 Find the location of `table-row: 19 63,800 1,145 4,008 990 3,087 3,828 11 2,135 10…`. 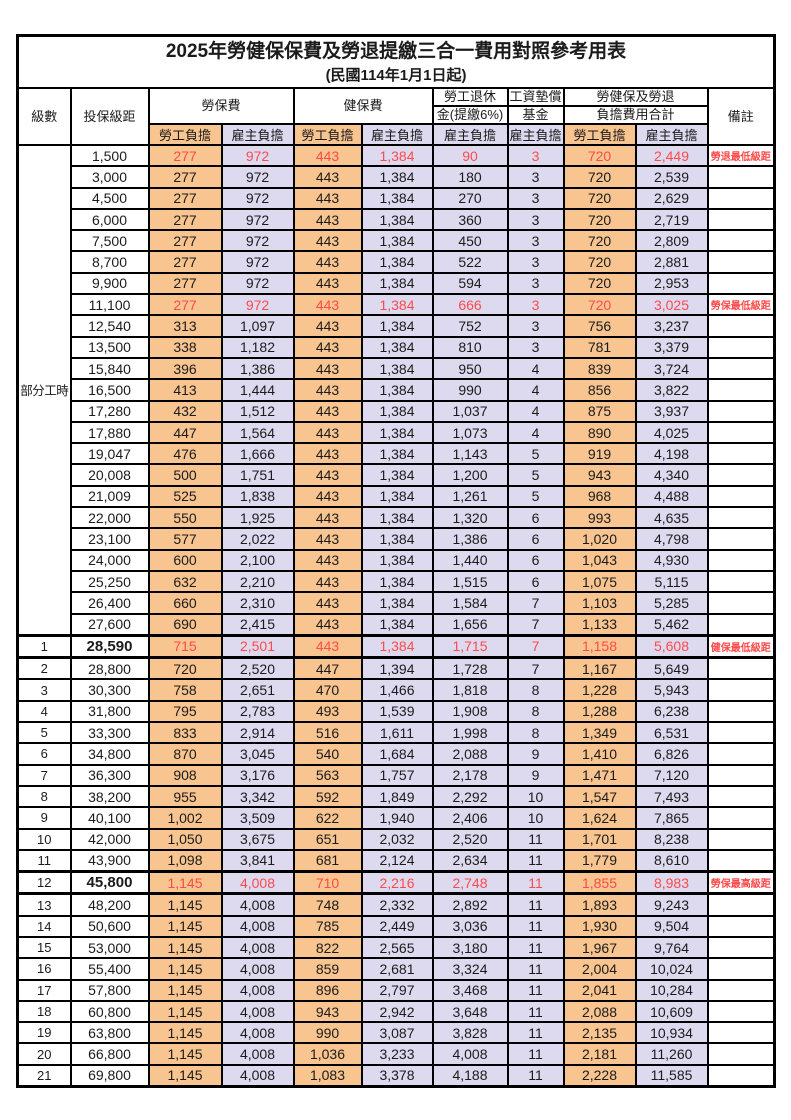

table-row: 19 63,800 1,145 4,008 990 3,087 3,828 11 2,135 10… is located at coordinates (396, 1033).